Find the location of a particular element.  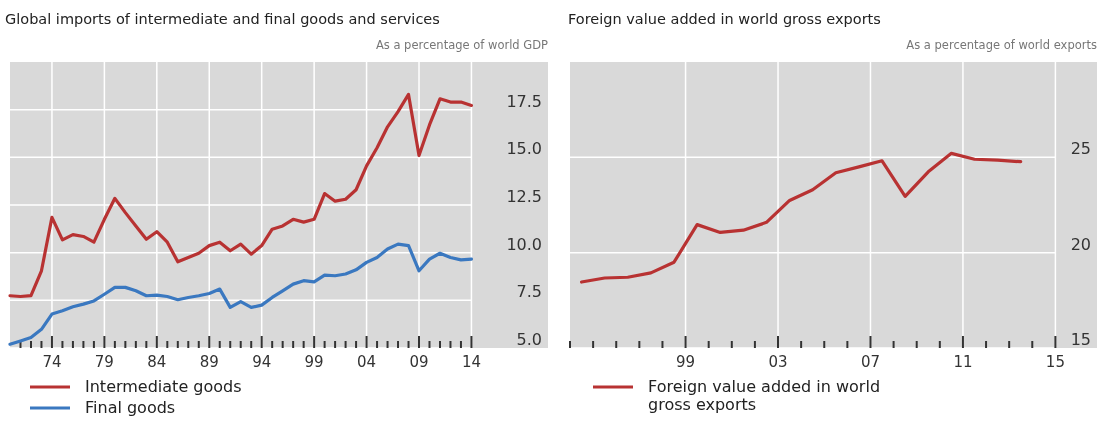

chart-subtitle: As a percentage of world GDP is located at coordinates (462, 45).